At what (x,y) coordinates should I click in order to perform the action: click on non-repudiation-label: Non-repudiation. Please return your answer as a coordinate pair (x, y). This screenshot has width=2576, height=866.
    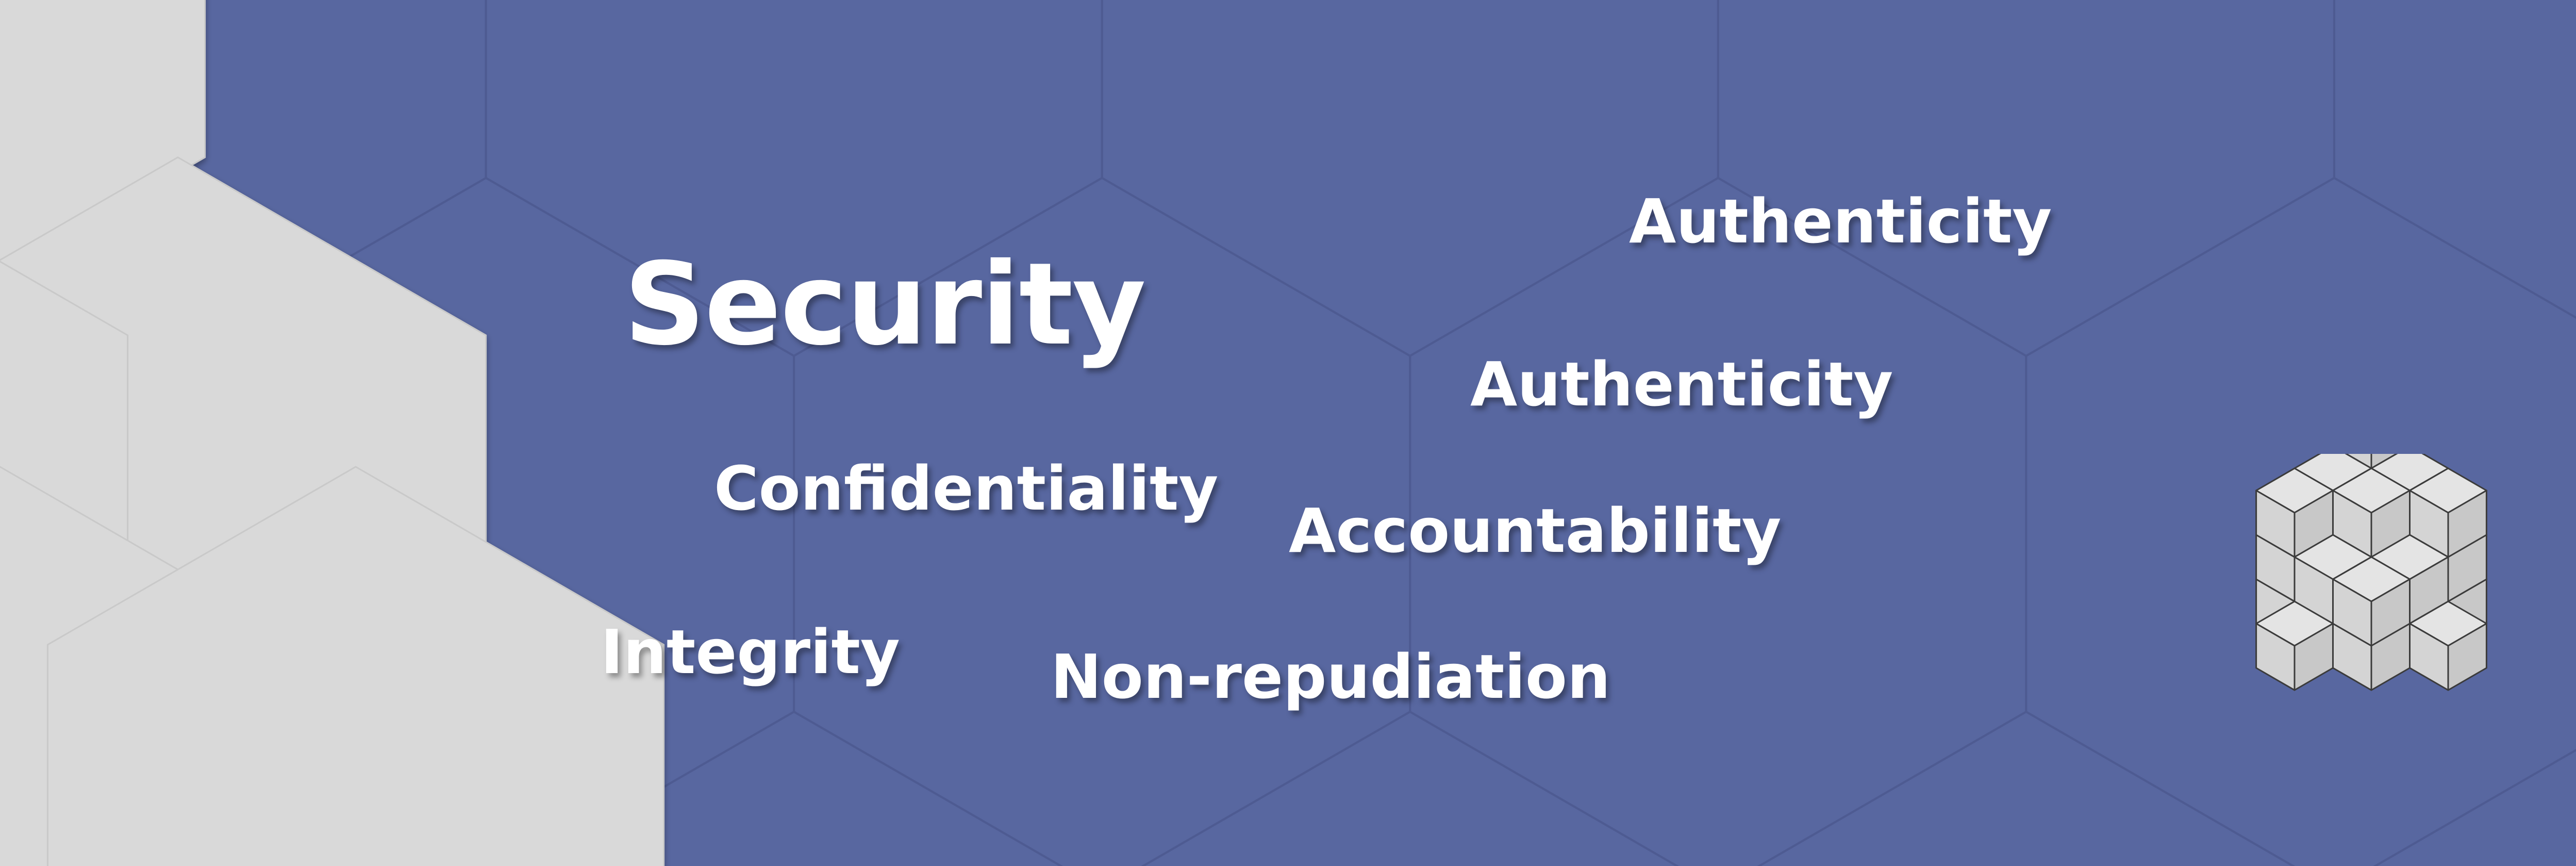
    Looking at the image, I should click on (1330, 677).